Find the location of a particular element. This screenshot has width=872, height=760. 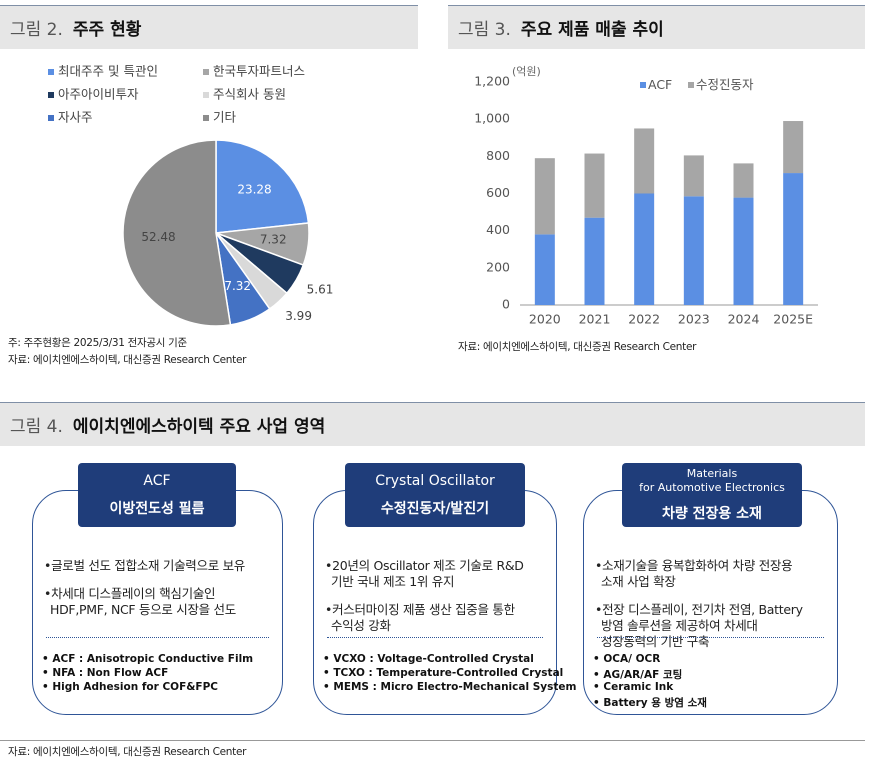

item-line: • Ceramic Ink is located at coordinates (633, 687).